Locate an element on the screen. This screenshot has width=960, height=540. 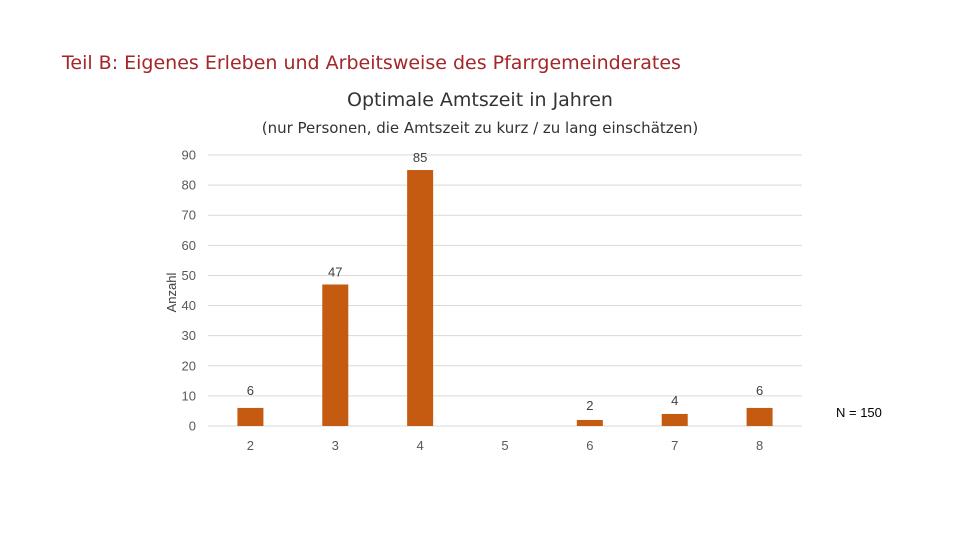
y-tick-label: 10 is located at coordinates (189, 395).